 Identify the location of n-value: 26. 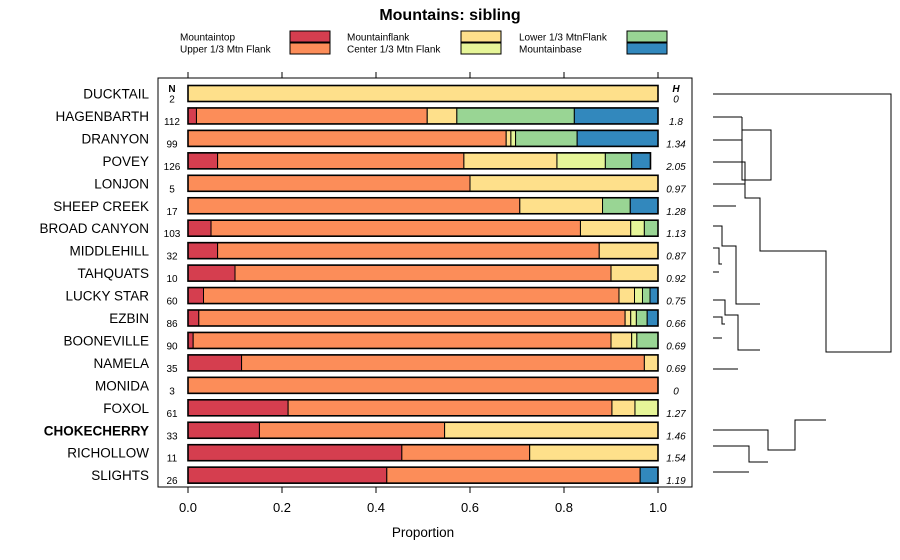
(172, 481).